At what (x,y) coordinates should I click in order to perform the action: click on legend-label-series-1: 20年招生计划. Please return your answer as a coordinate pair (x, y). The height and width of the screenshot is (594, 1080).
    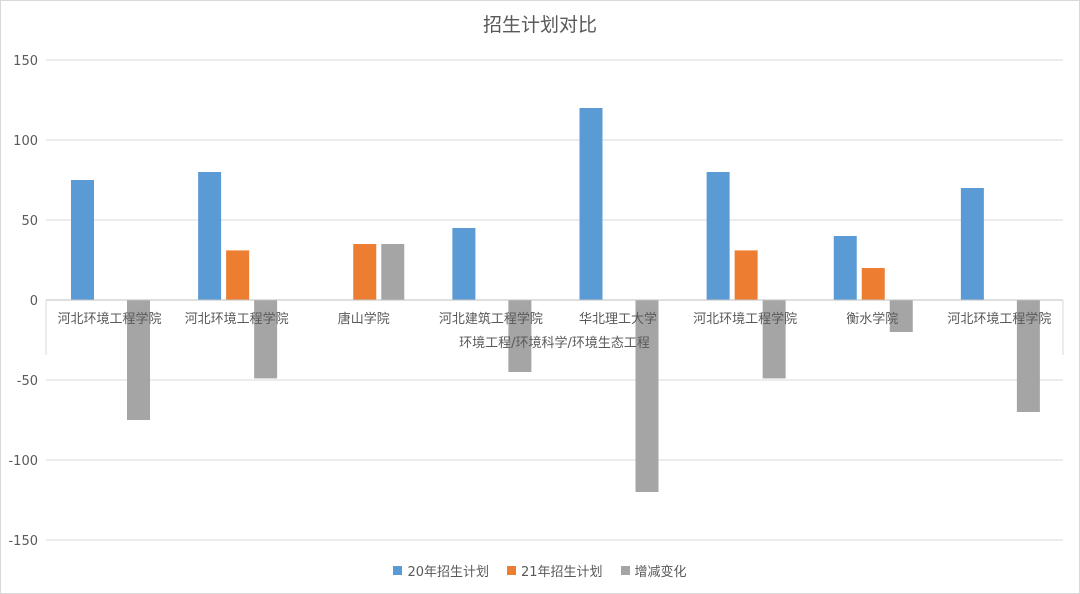
    Looking at the image, I should click on (448, 572).